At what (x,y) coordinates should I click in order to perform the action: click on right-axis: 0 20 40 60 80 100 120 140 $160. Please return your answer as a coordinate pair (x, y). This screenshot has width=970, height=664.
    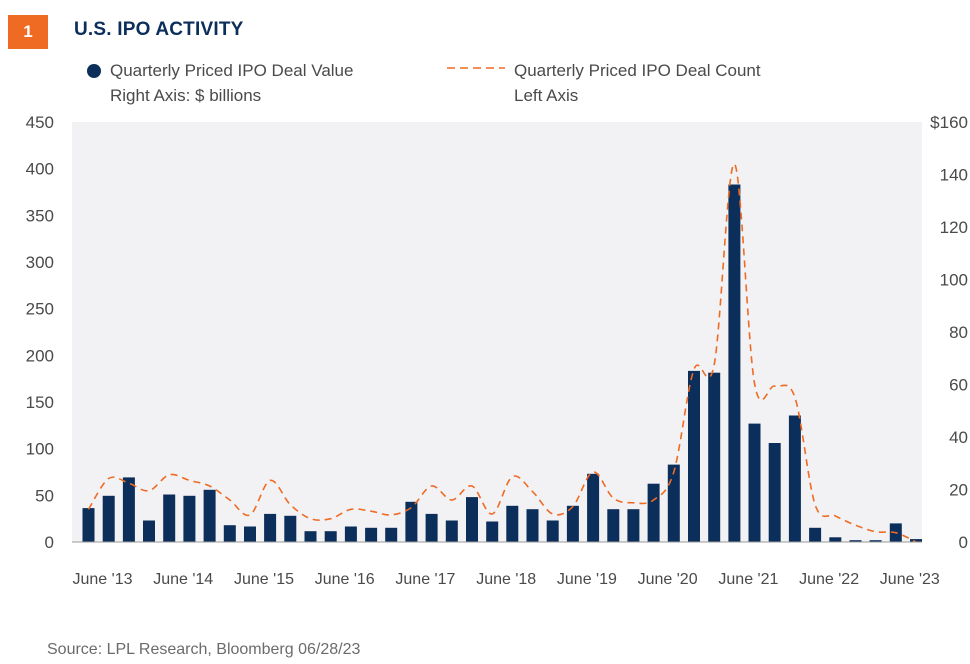
    Looking at the image, I should click on (949, 332).